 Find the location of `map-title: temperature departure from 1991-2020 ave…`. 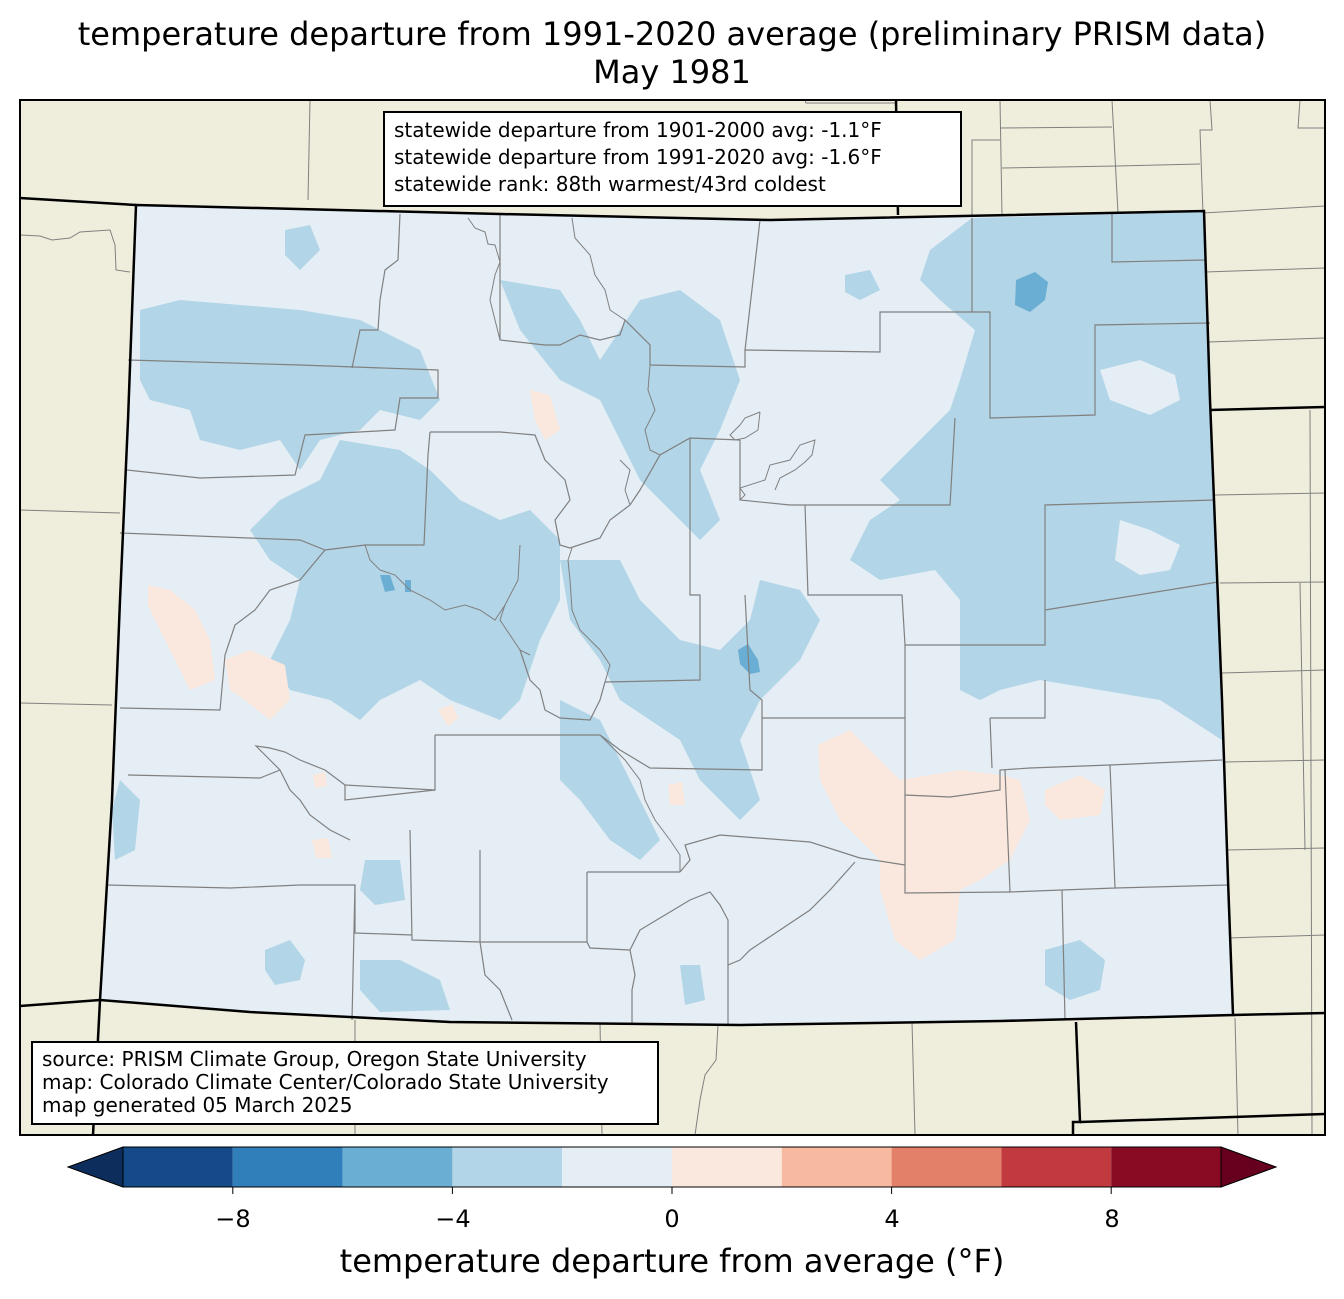

map-title: temperature departure from 1991-2020 ave… is located at coordinates (672, 34).